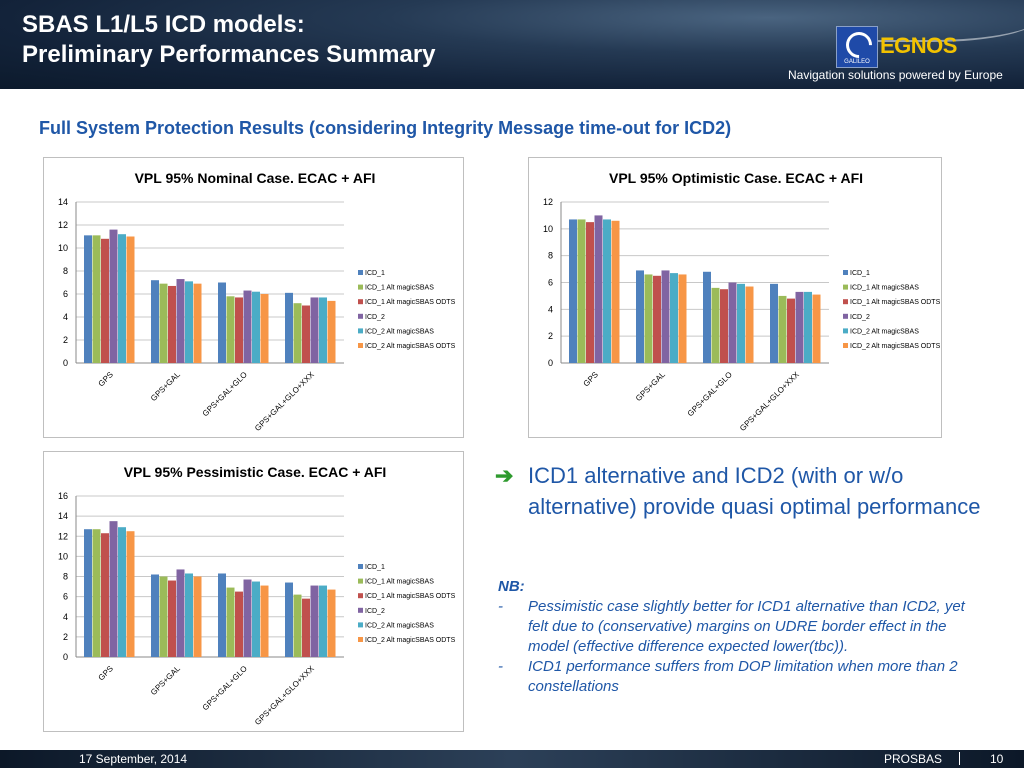  Describe the element at coordinates (860, 317) in the screenshot. I see `legend-label: ICD_2` at that location.